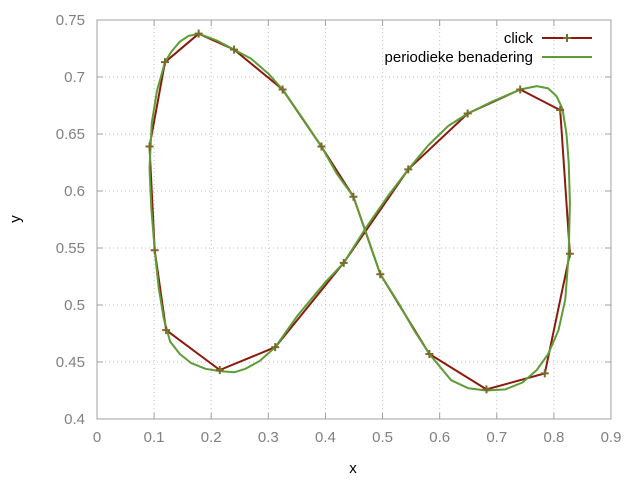 The height and width of the screenshot is (480, 640). What do you see at coordinates (211, 437) in the screenshot?
I see `x-tick-label: 0.2` at bounding box center [211, 437].